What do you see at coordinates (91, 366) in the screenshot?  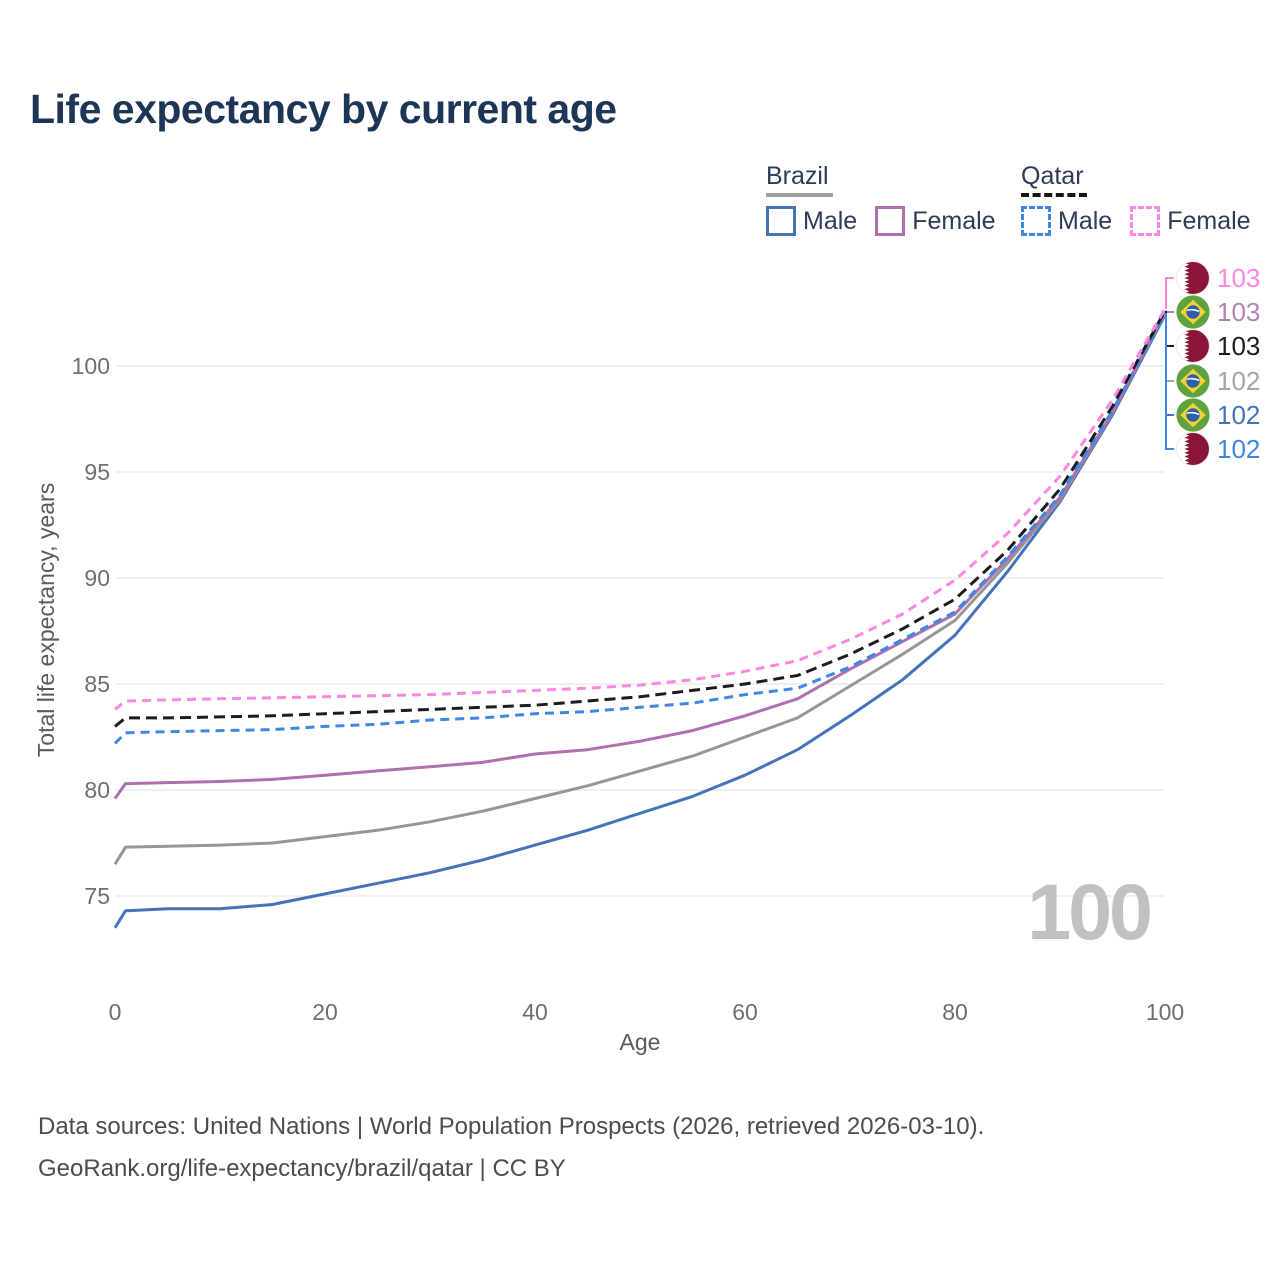 I see `y-tick-100: 100` at bounding box center [91, 366].